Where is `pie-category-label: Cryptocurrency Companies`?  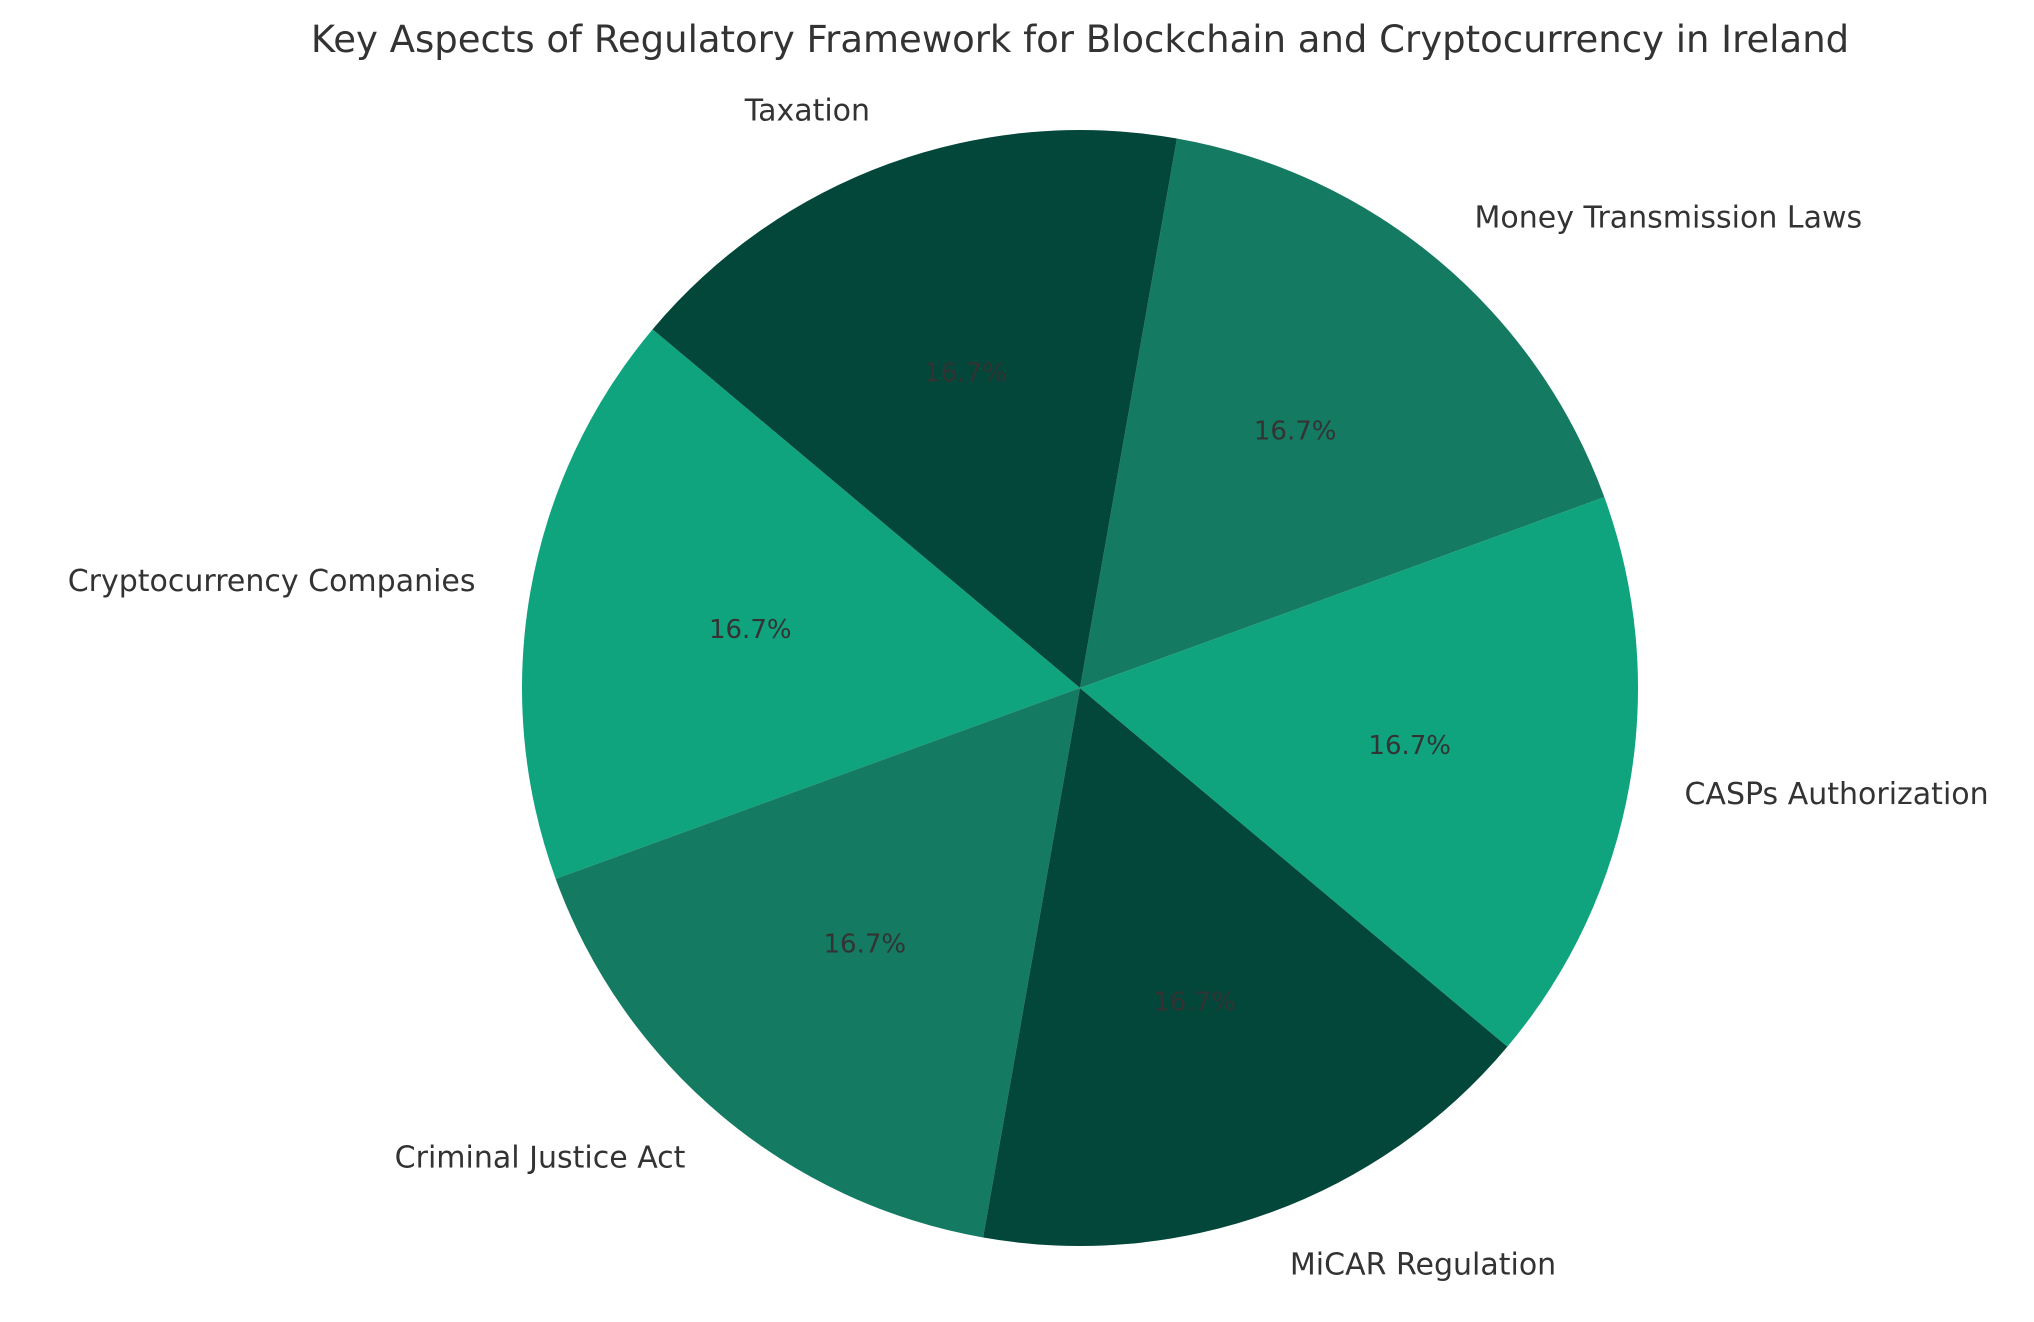 pie-category-label: Cryptocurrency Companies is located at coordinates (272, 581).